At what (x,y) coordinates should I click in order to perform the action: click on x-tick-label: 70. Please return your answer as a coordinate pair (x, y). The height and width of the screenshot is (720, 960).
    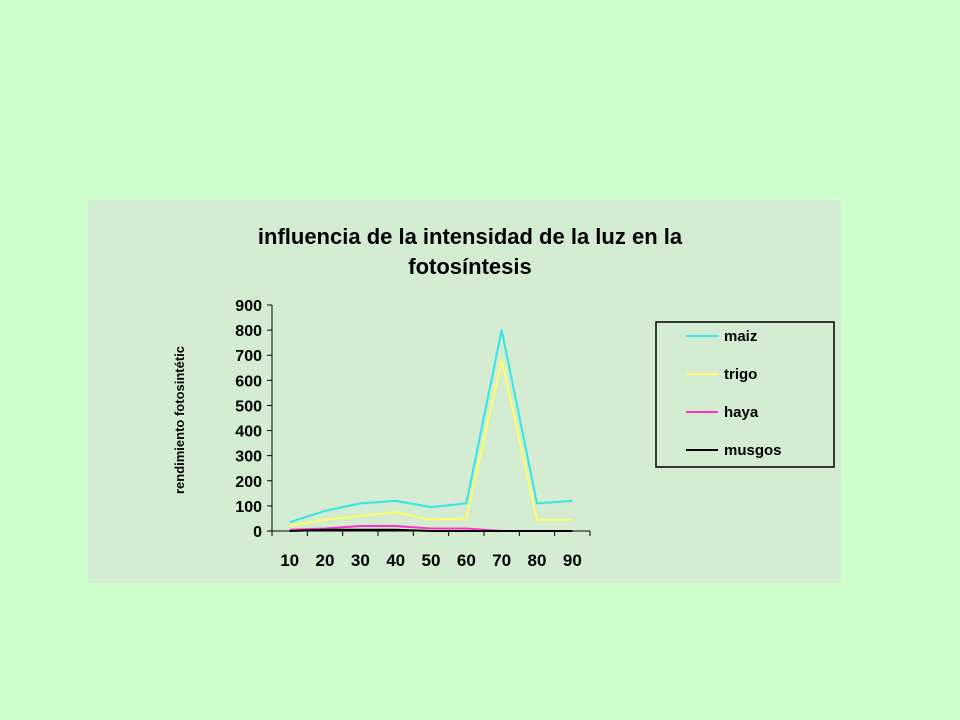
    Looking at the image, I should click on (501, 560).